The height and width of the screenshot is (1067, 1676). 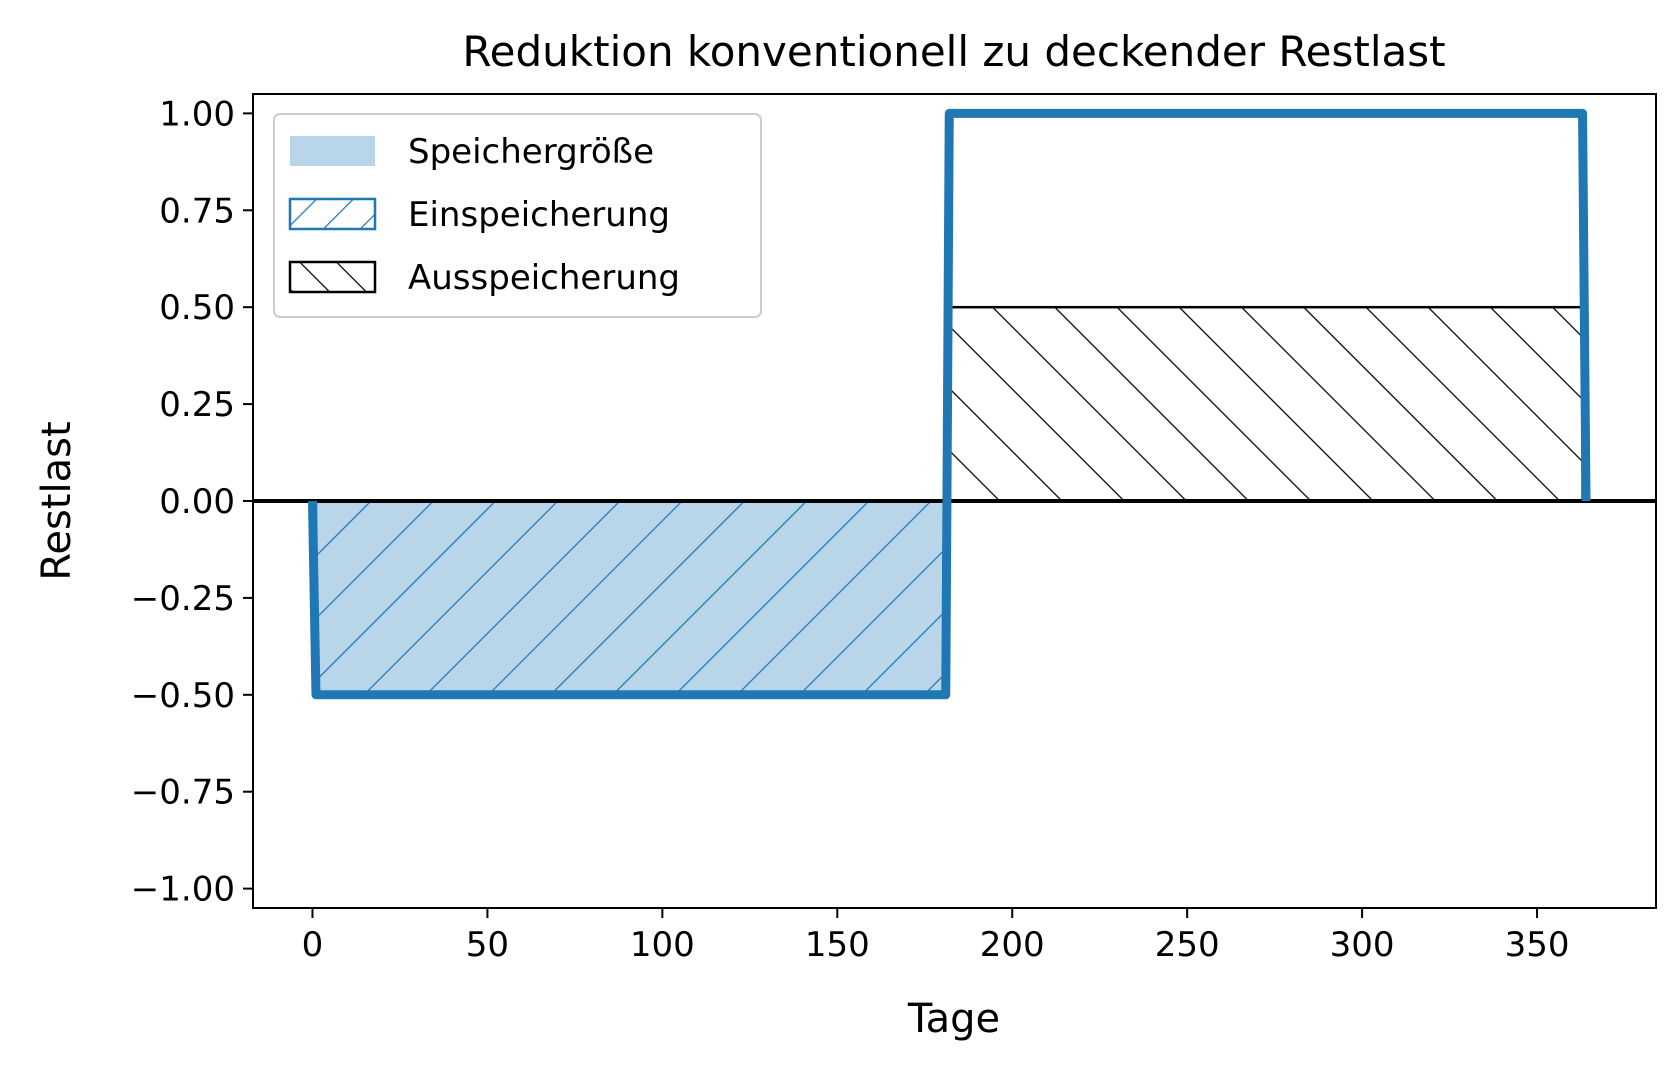 I want to click on y-axis: 1.00 0.75 0.50 0.25 0.00 −0.25 −0.50 −0.75 −1.00, so click(x=192, y=502).